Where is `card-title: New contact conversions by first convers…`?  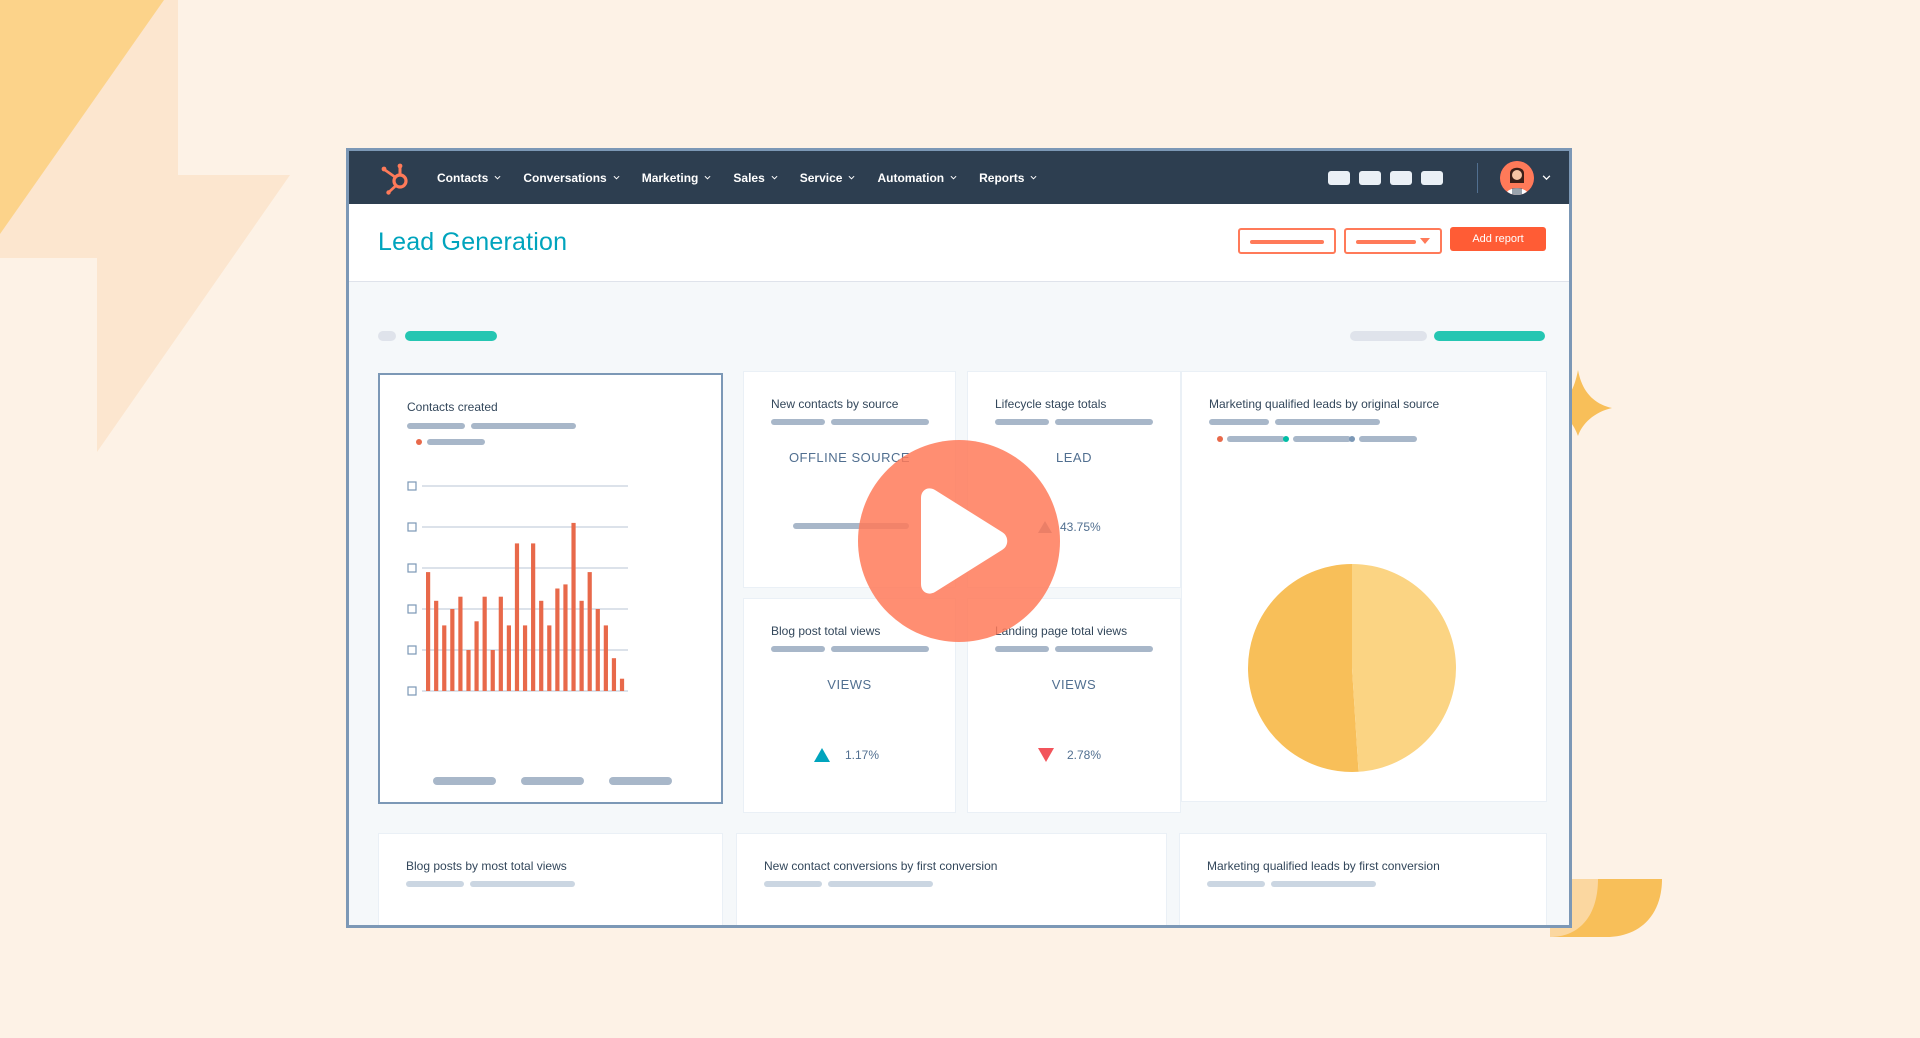
card-title: New contact conversions by first convers… is located at coordinates (881, 866).